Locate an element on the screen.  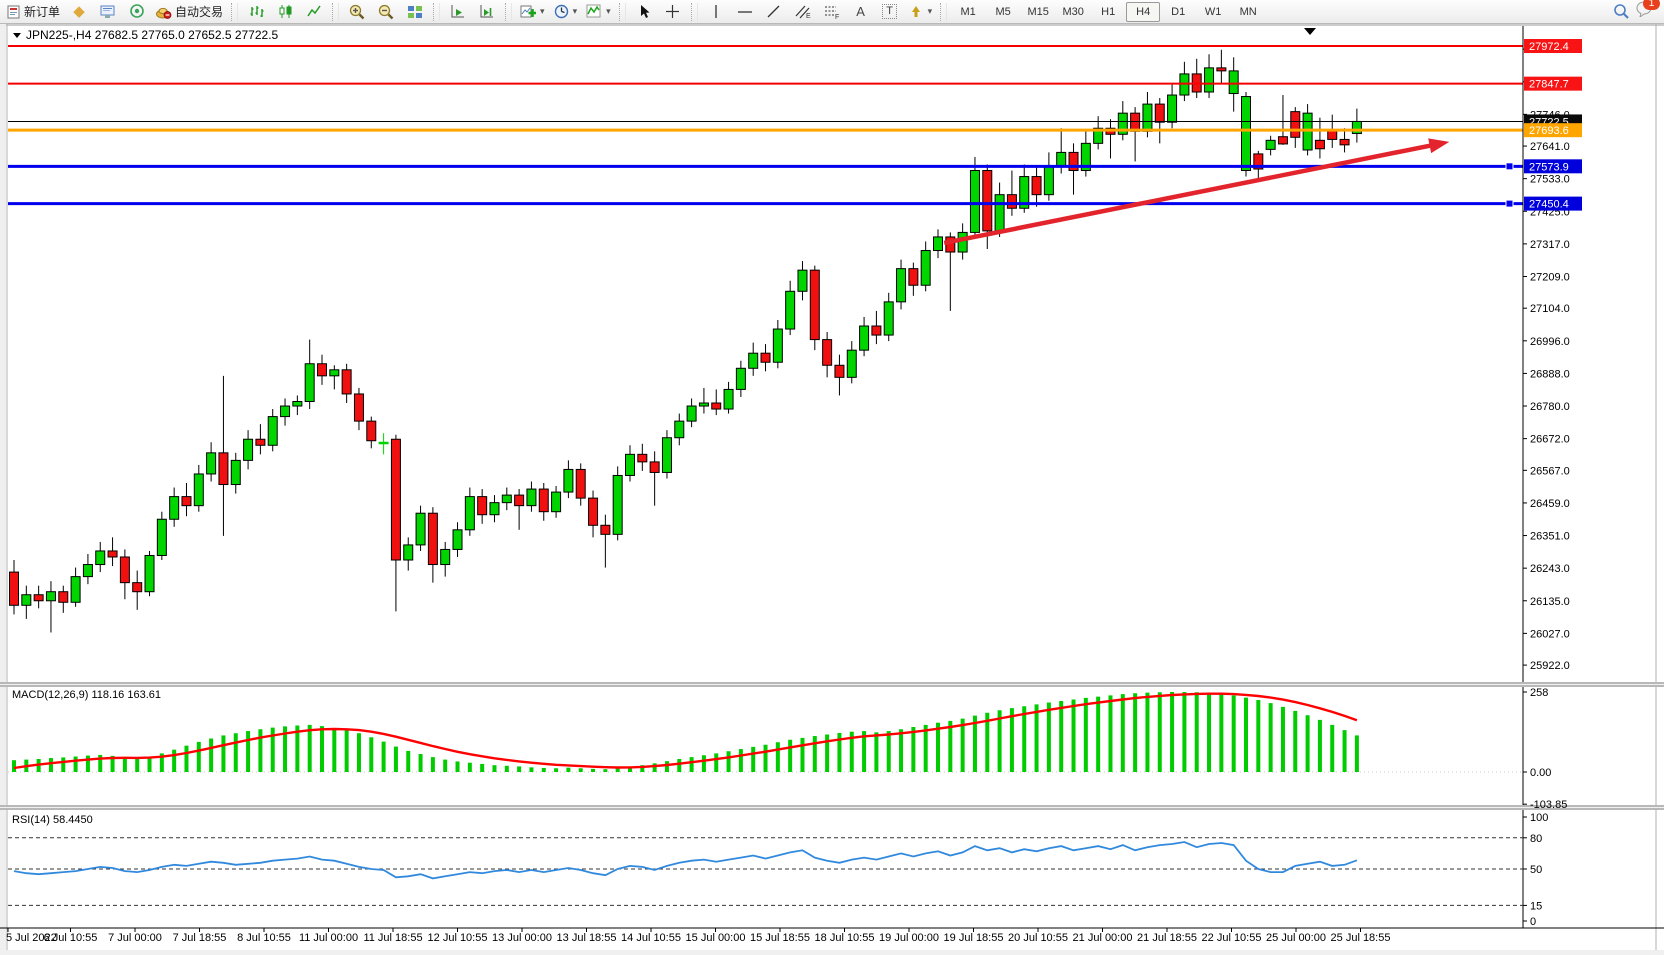
text-button: A is located at coordinates (861, 12).